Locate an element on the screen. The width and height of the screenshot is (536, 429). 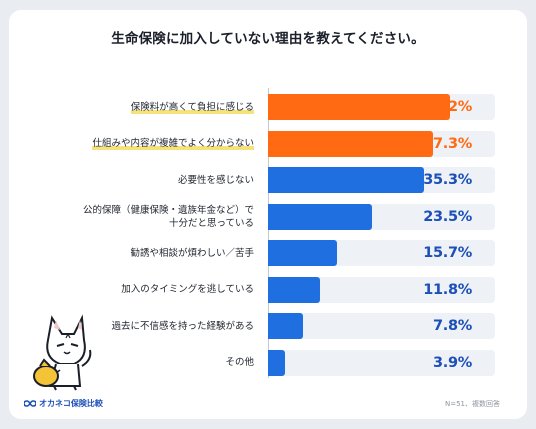
infinity-logo-icon is located at coordinates (30, 403).